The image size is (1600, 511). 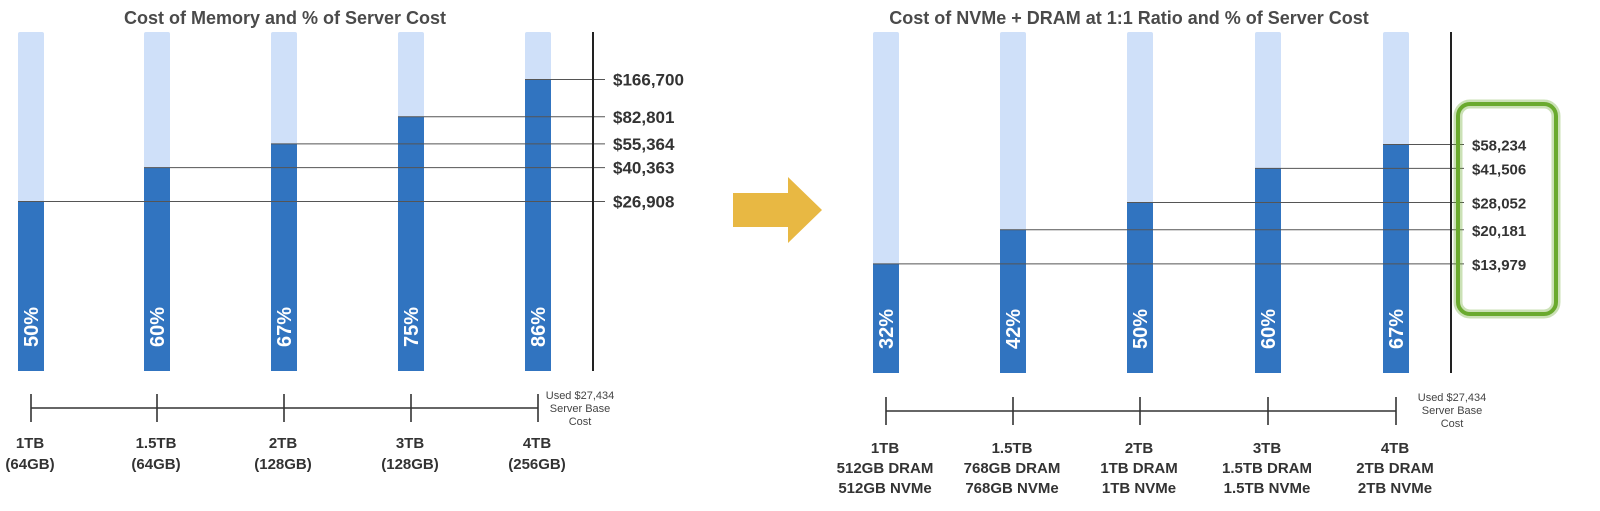 I want to click on right-arrow-icon, so click(x=777, y=210).